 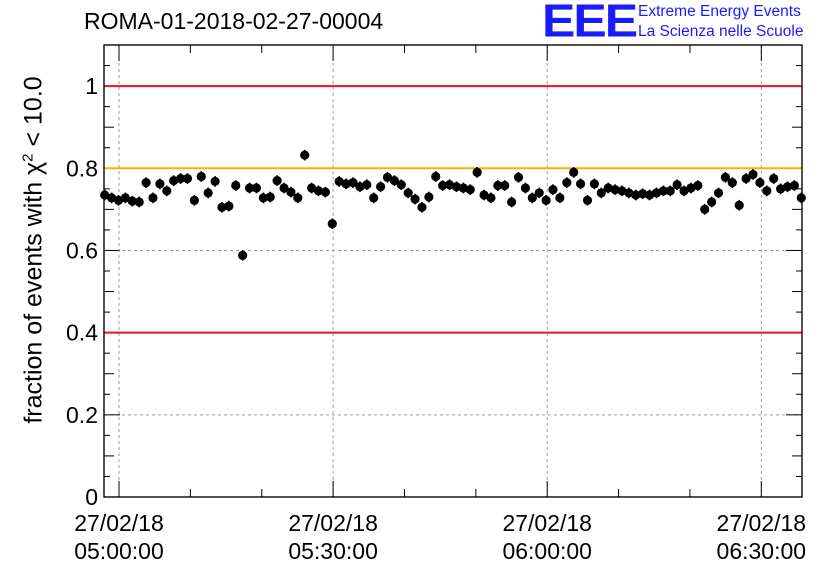 I want to click on x-tick-label-time: 06:30:00, so click(x=762, y=551).